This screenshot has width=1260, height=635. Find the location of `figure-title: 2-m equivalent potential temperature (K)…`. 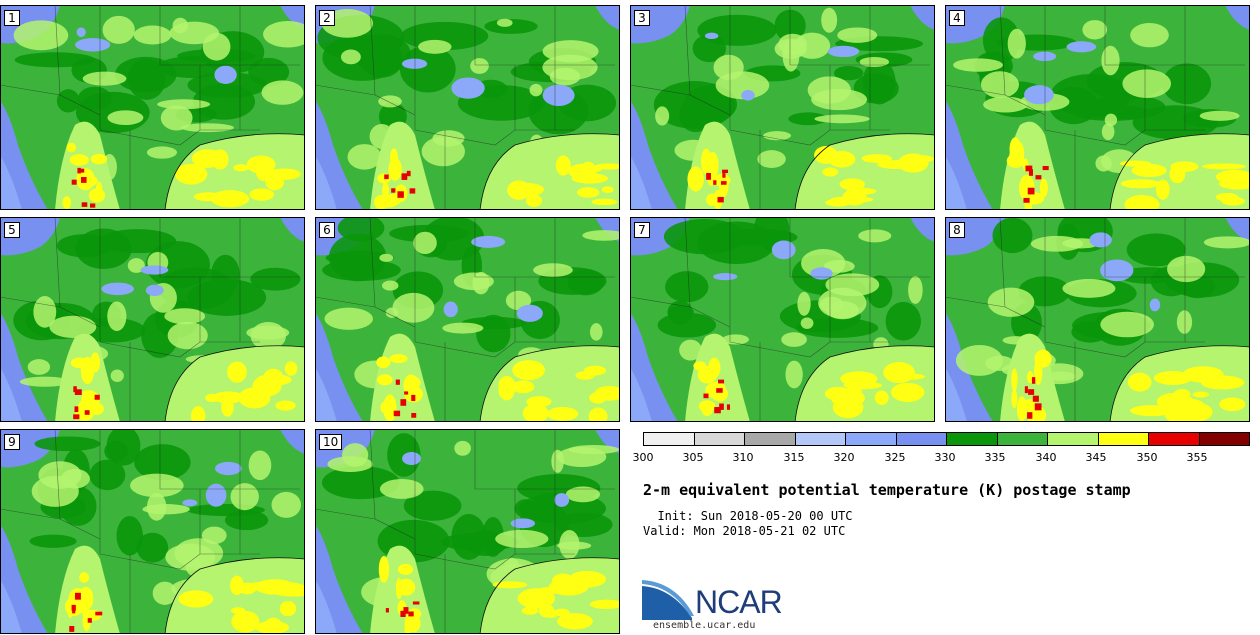

figure-title: 2-m equivalent potential temperature (K)… is located at coordinates (887, 490).